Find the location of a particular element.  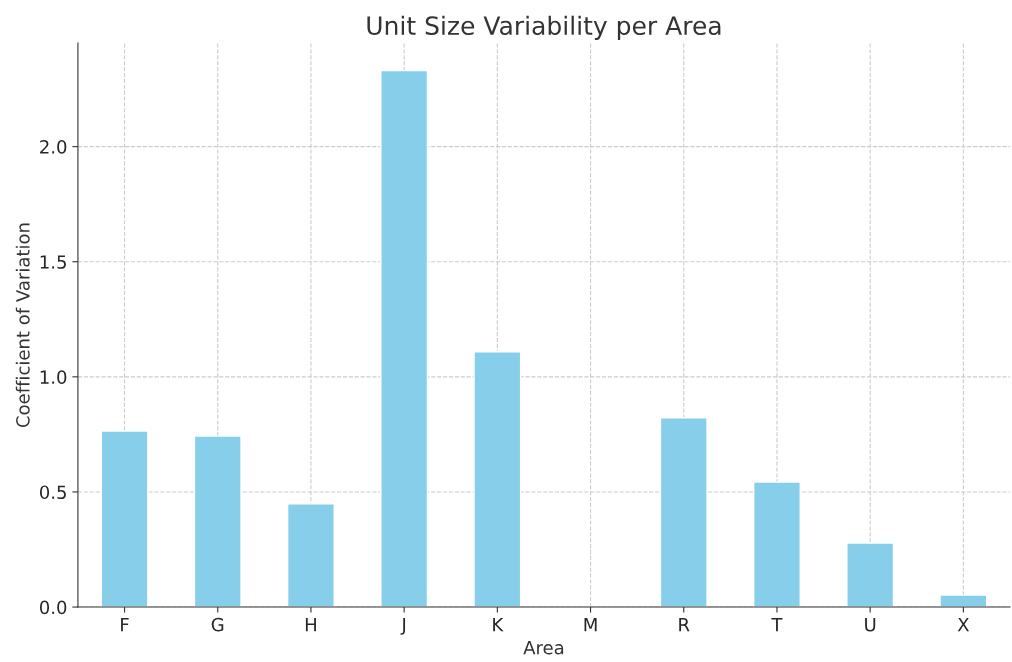

x-tick-label: J is located at coordinates (403, 626).